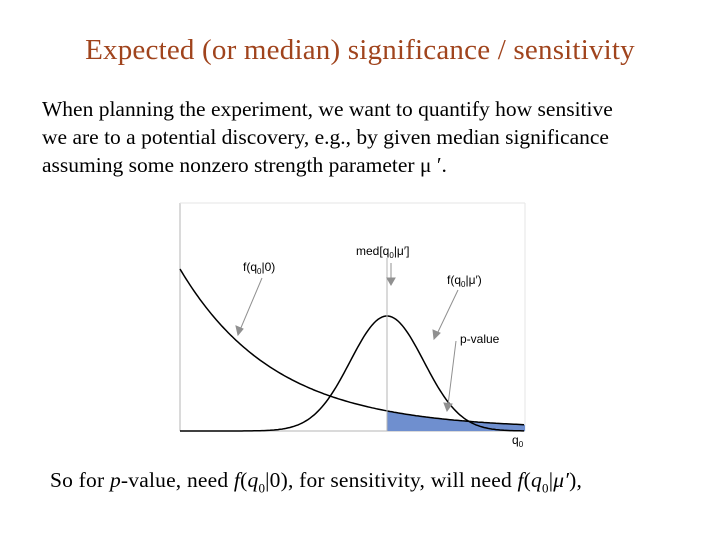 This screenshot has width=720, height=540. Describe the element at coordinates (259, 268) in the screenshot. I see `label-f-q0-given-0: f(q0|0)` at that location.